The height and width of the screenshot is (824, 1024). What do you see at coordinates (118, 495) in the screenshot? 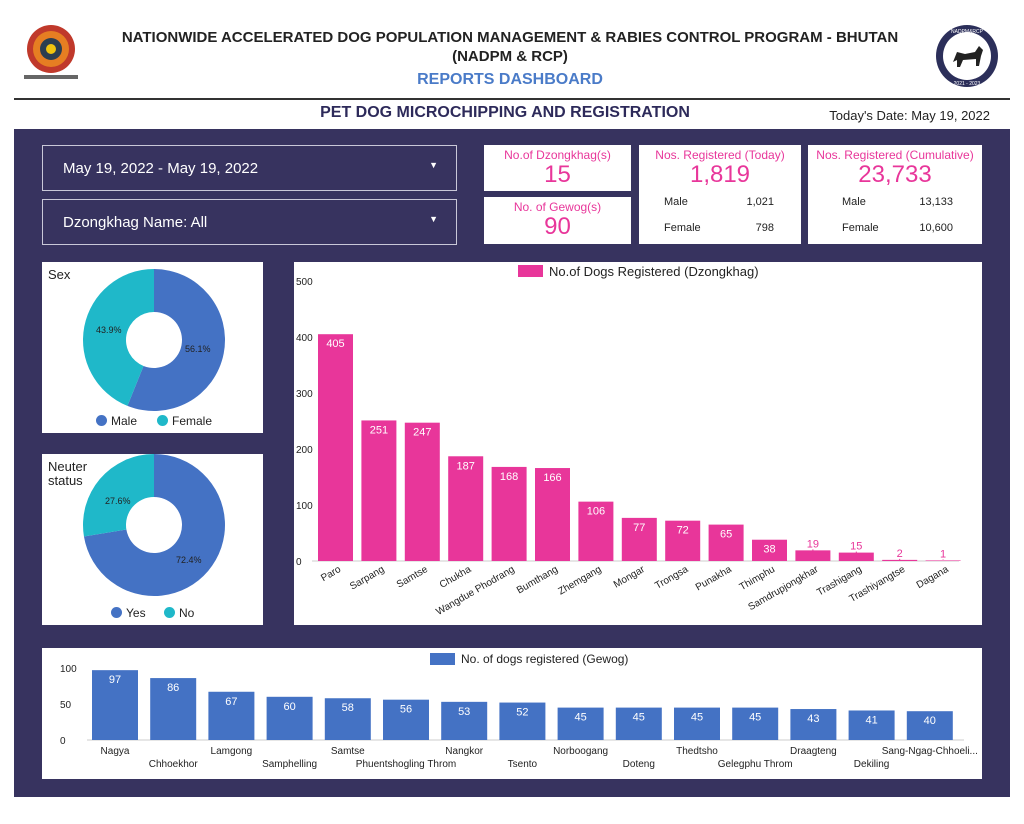
I see `donut-slice-no` at bounding box center [118, 495].